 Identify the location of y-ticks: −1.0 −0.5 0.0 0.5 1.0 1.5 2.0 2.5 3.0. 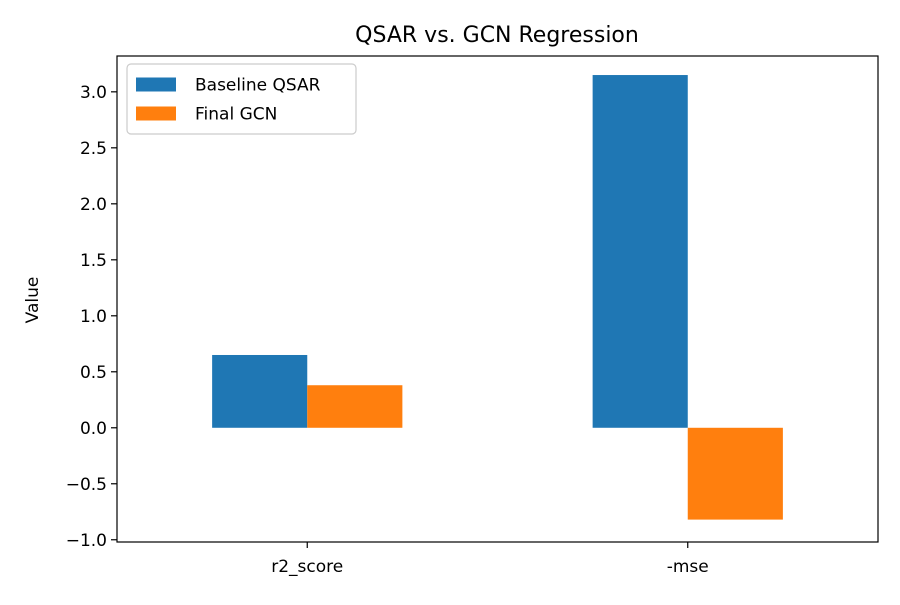
(91, 317).